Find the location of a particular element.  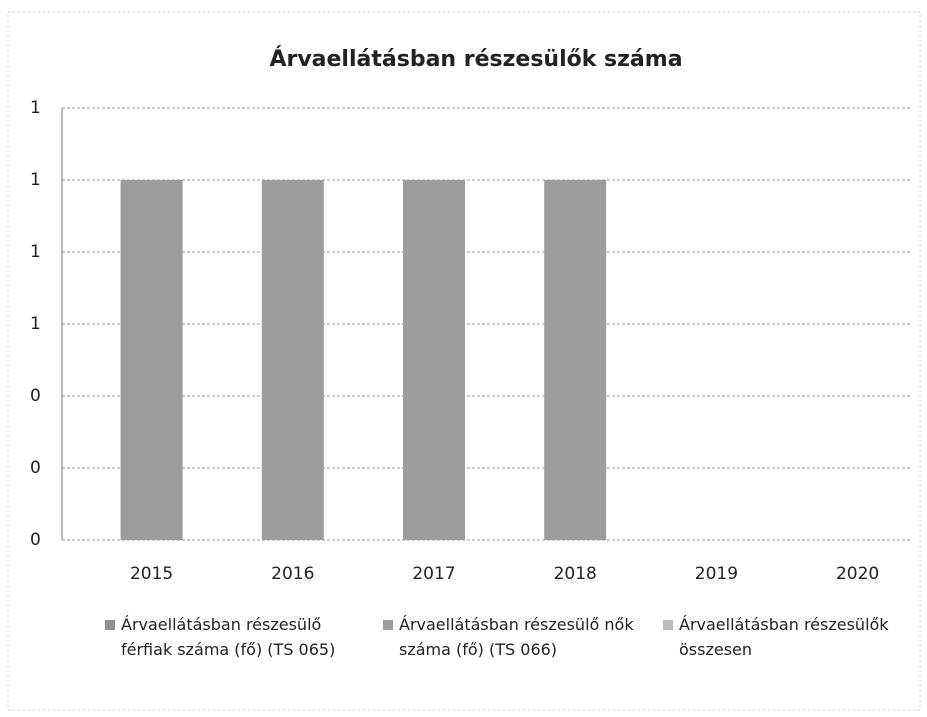

x-tick-label: 2015 is located at coordinates (151, 574).